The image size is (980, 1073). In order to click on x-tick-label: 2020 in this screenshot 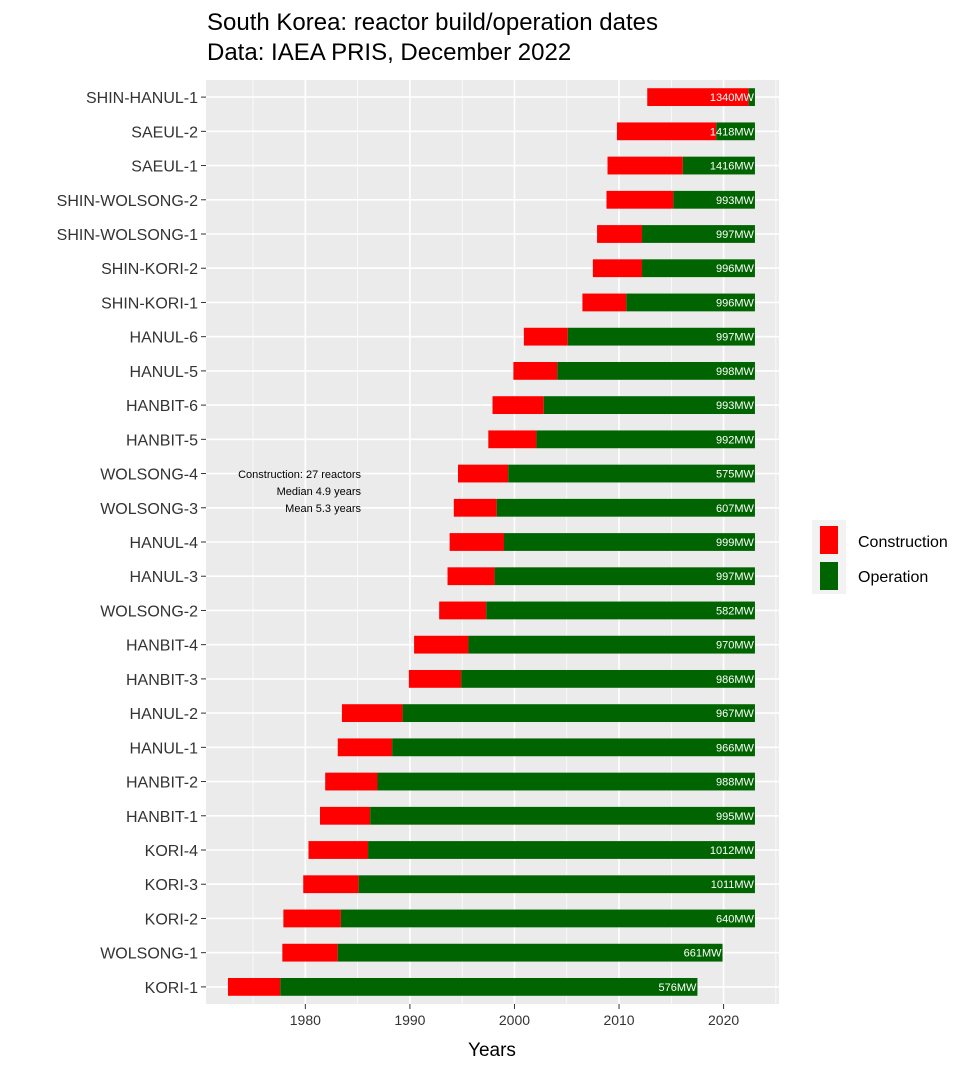, I will do `click(723, 1020)`.